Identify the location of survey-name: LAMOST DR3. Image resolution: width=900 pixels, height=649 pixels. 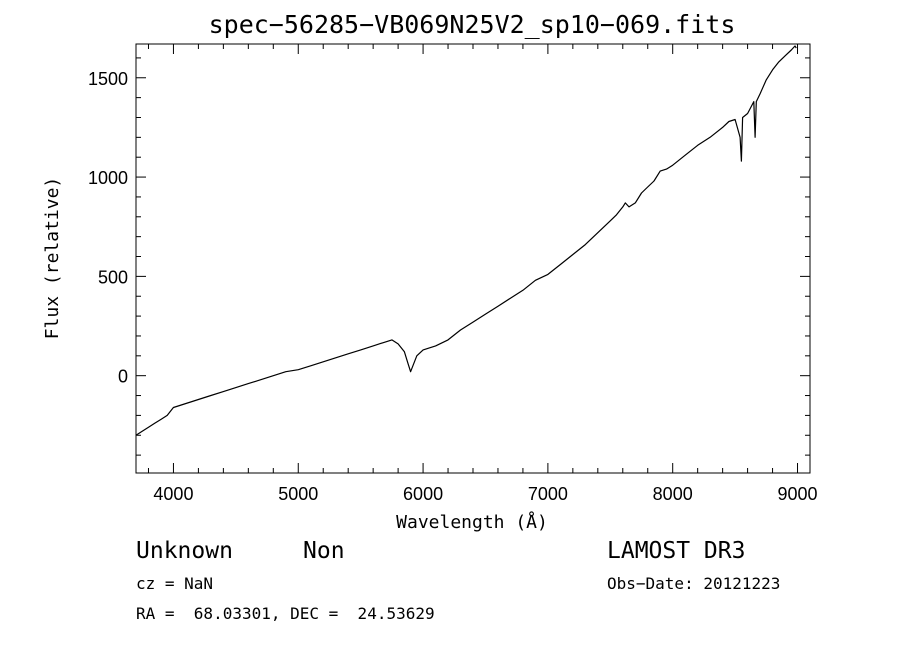
(676, 551).